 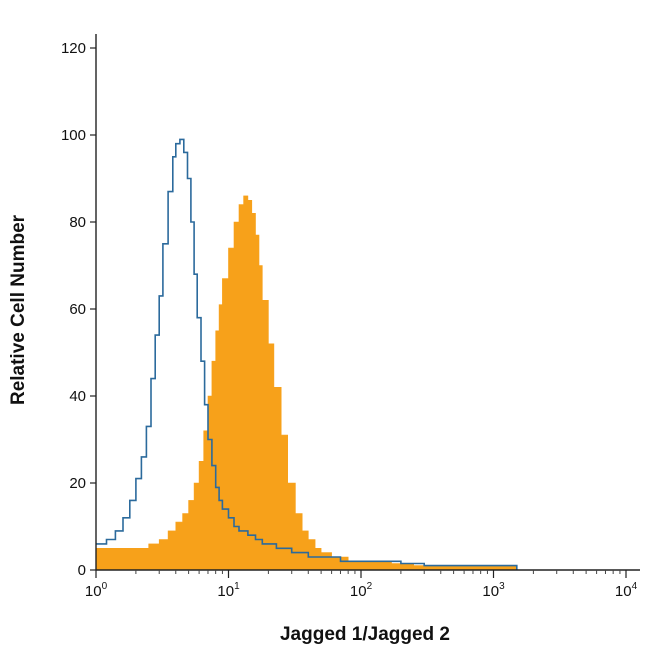 I want to click on x-tick-label: 10², so click(x=361, y=590).